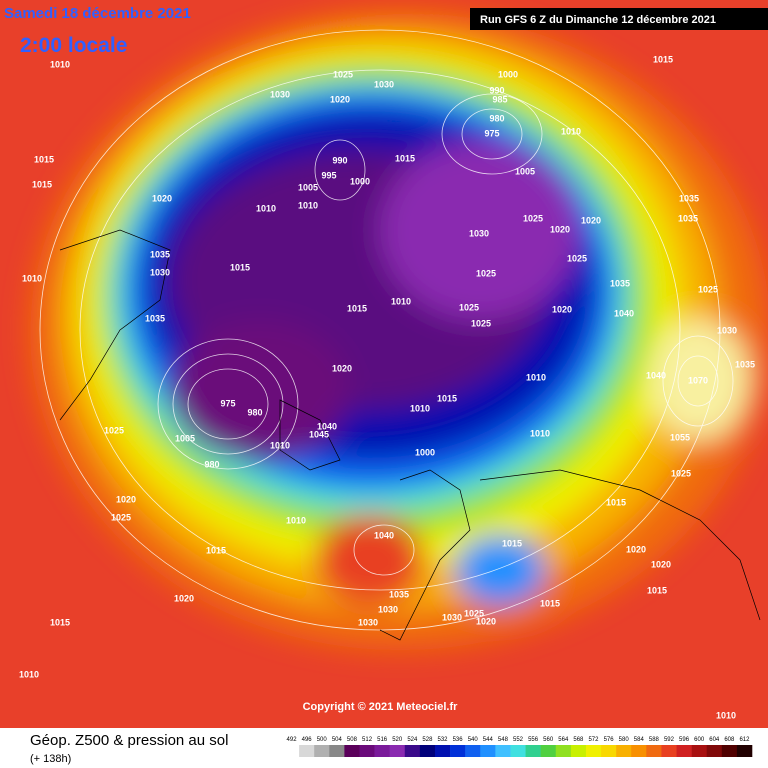 The width and height of the screenshot is (768, 768). I want to click on colorbar-label: 516, so click(382, 740).